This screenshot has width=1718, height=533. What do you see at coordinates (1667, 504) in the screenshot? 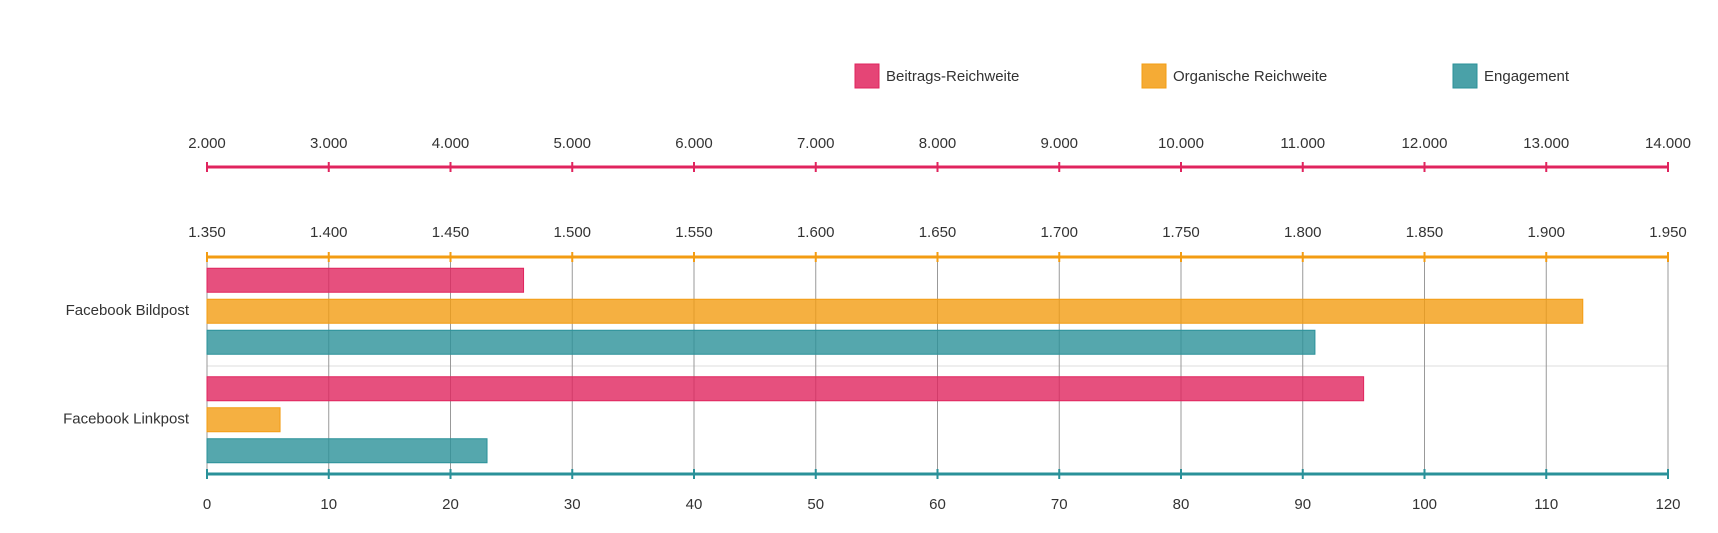
I see `x-tick-label: 120` at bounding box center [1667, 504].